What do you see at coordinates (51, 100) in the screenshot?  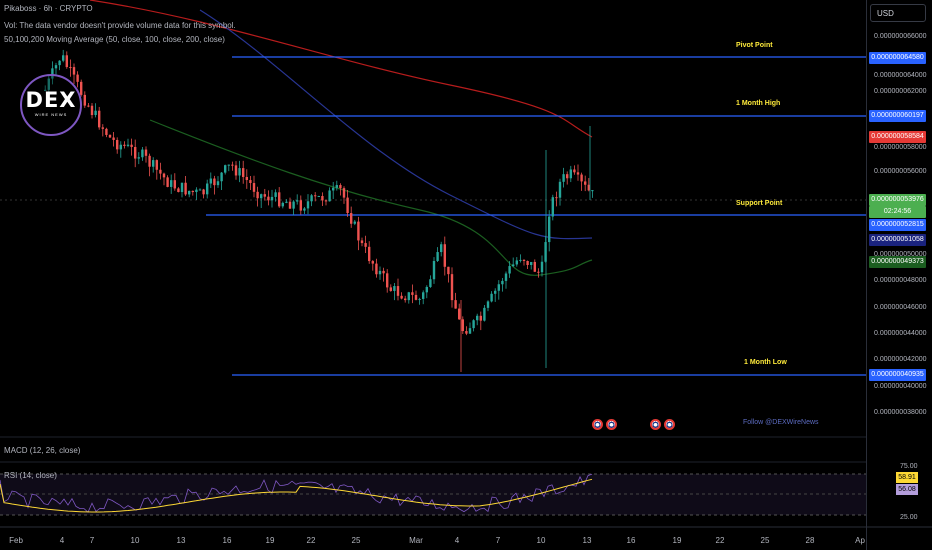 I see `logo-text: DEX` at bounding box center [51, 100].